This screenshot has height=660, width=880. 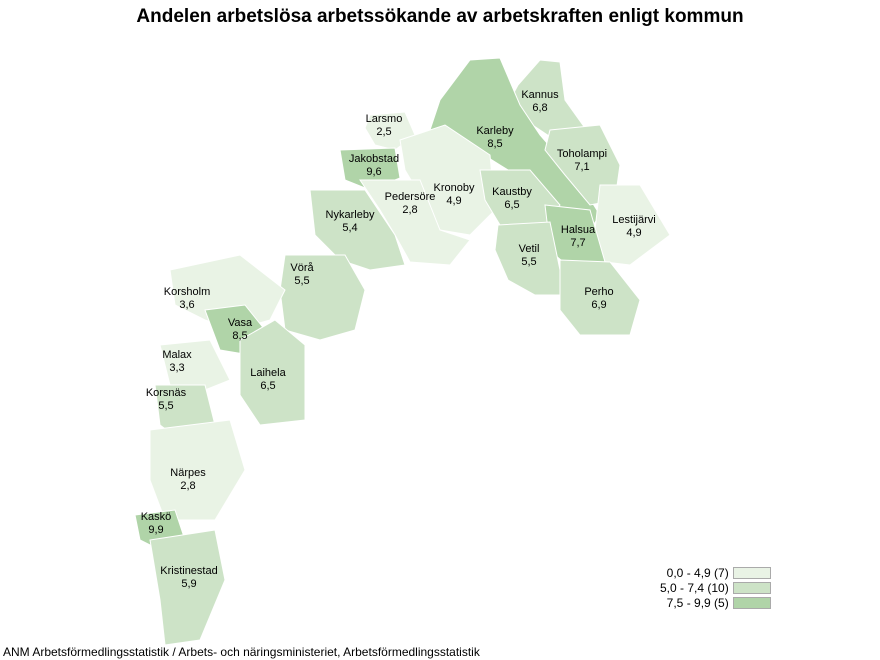 What do you see at coordinates (633, 220) in the screenshot?
I see `region-label-lestijarvi: Lestijärvi` at bounding box center [633, 220].